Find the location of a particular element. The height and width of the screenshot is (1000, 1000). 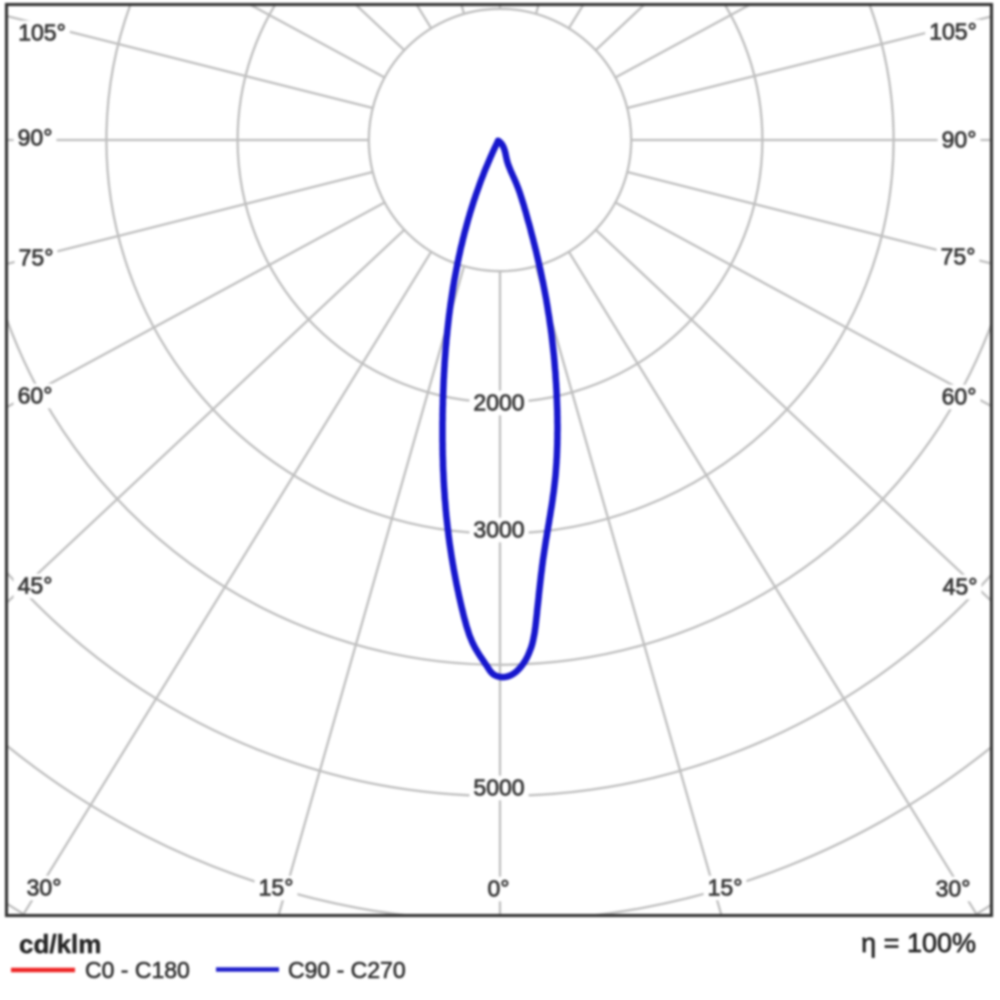

svg-text: 3000 is located at coordinates (498, 529).